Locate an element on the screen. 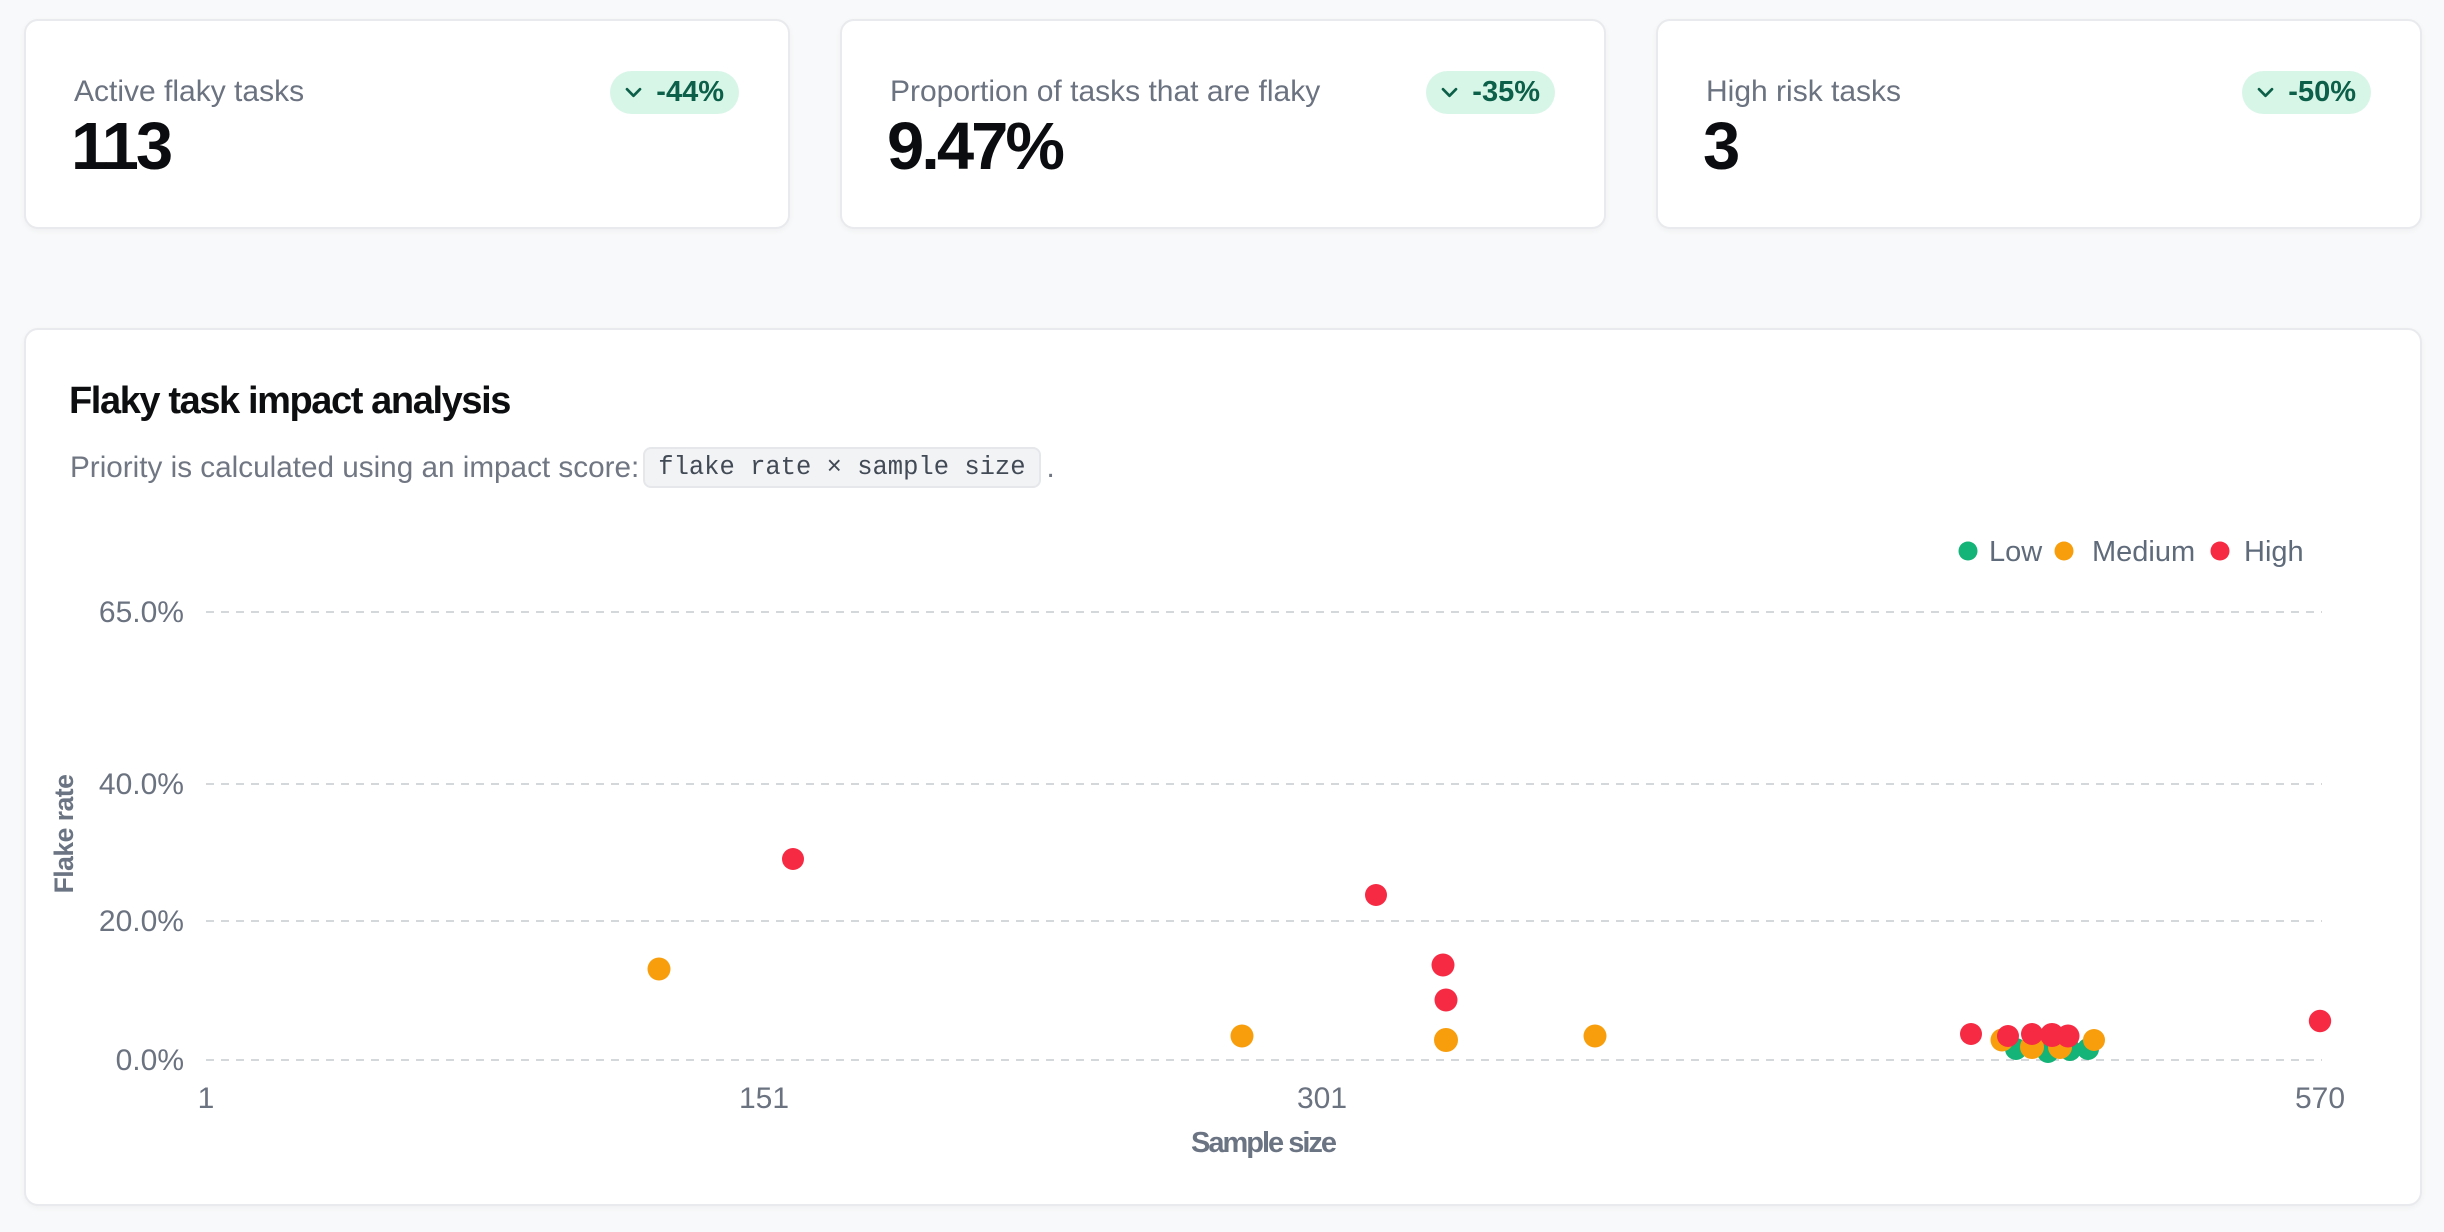  svg-text: 0.0% is located at coordinates (150, 1060).